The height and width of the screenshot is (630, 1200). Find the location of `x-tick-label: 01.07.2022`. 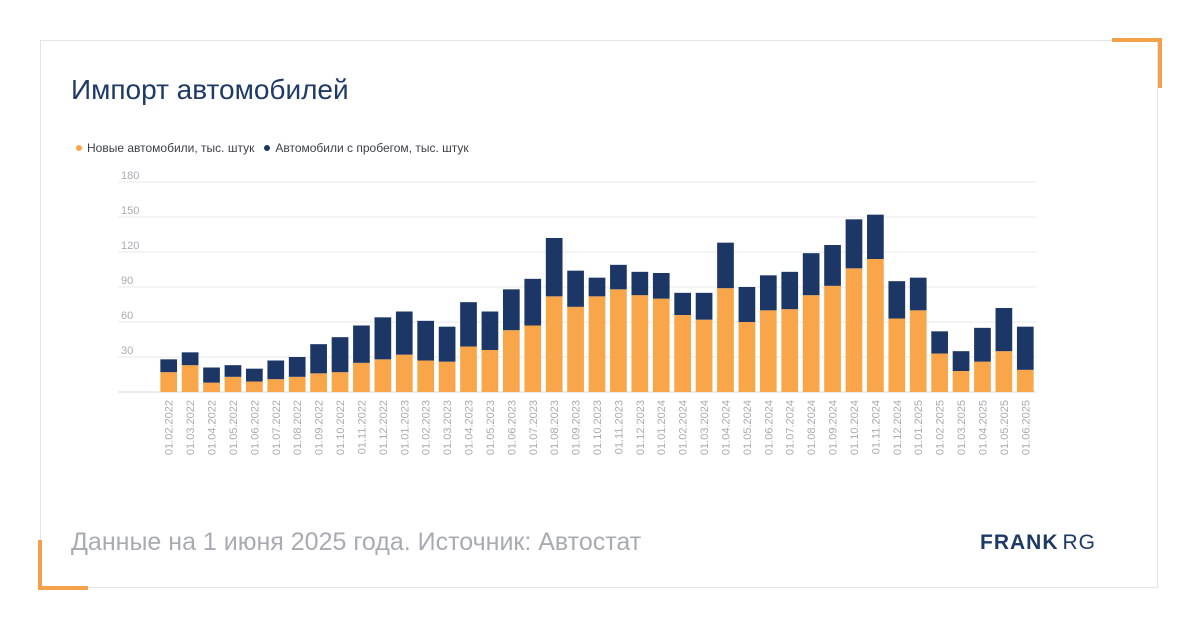

x-tick-label: 01.07.2022 is located at coordinates (277, 427).